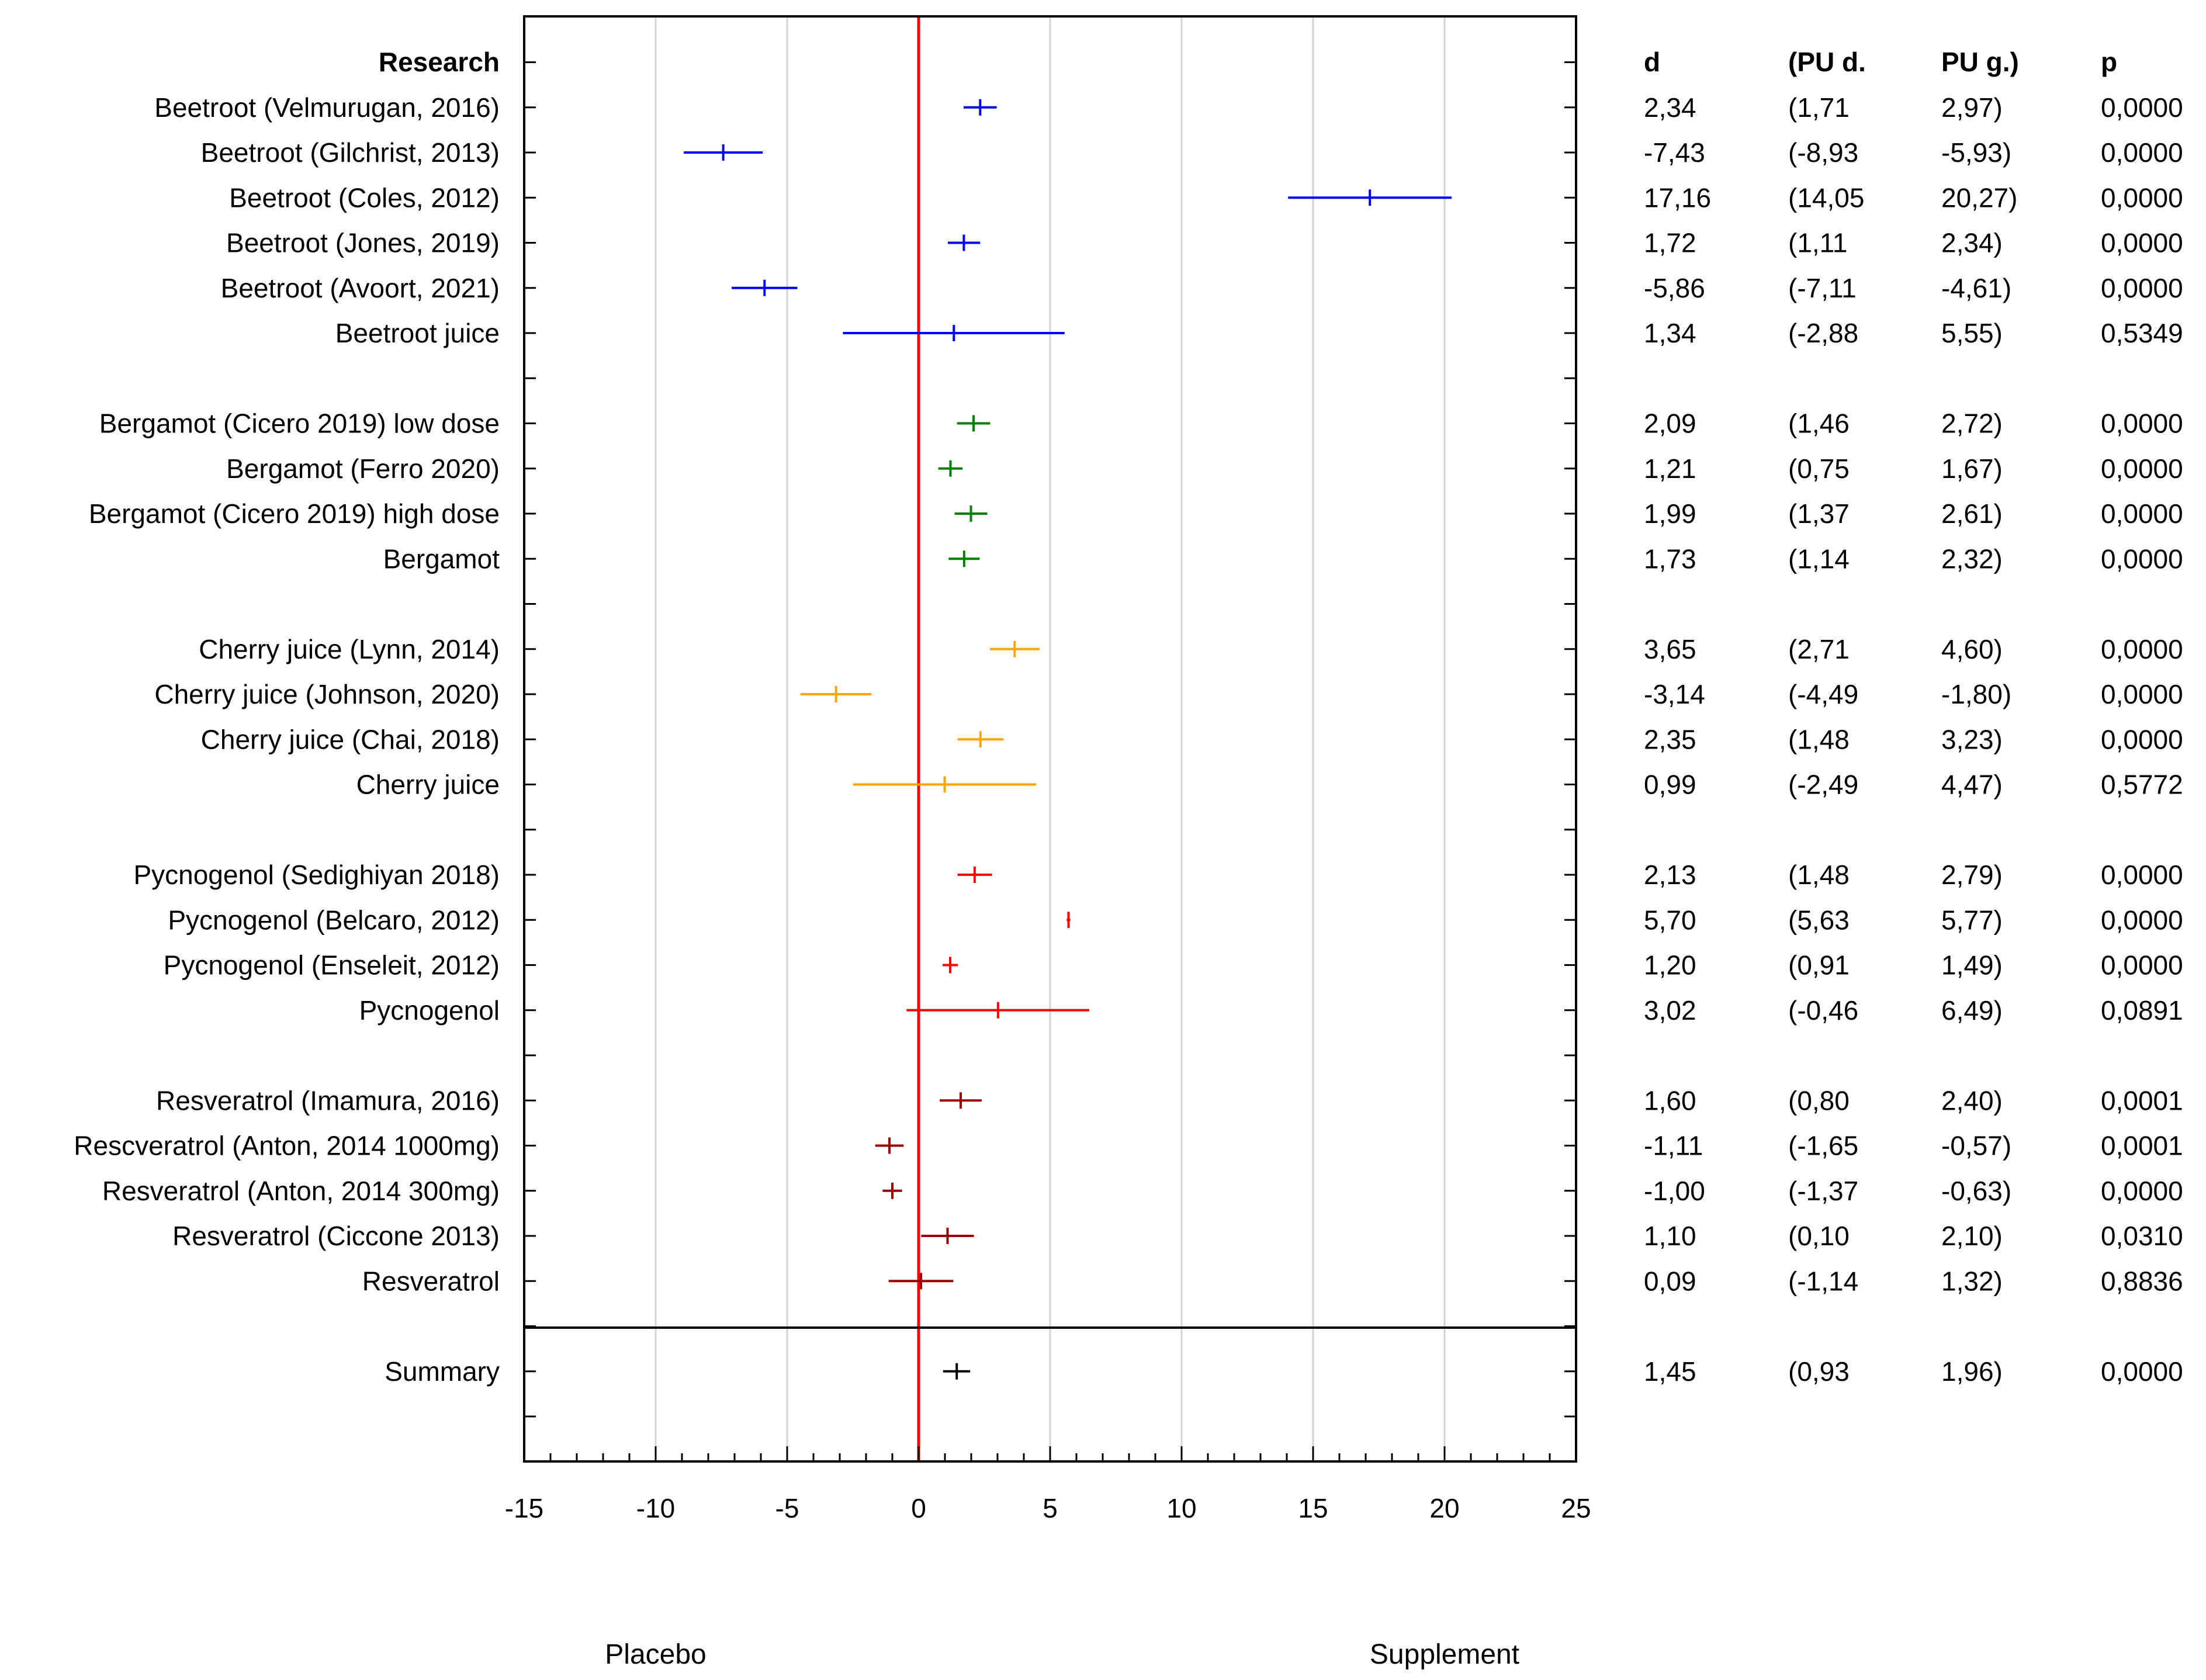  What do you see at coordinates (1972, 558) in the screenshot?
I see `value-ci-high: 2,32)` at bounding box center [1972, 558].